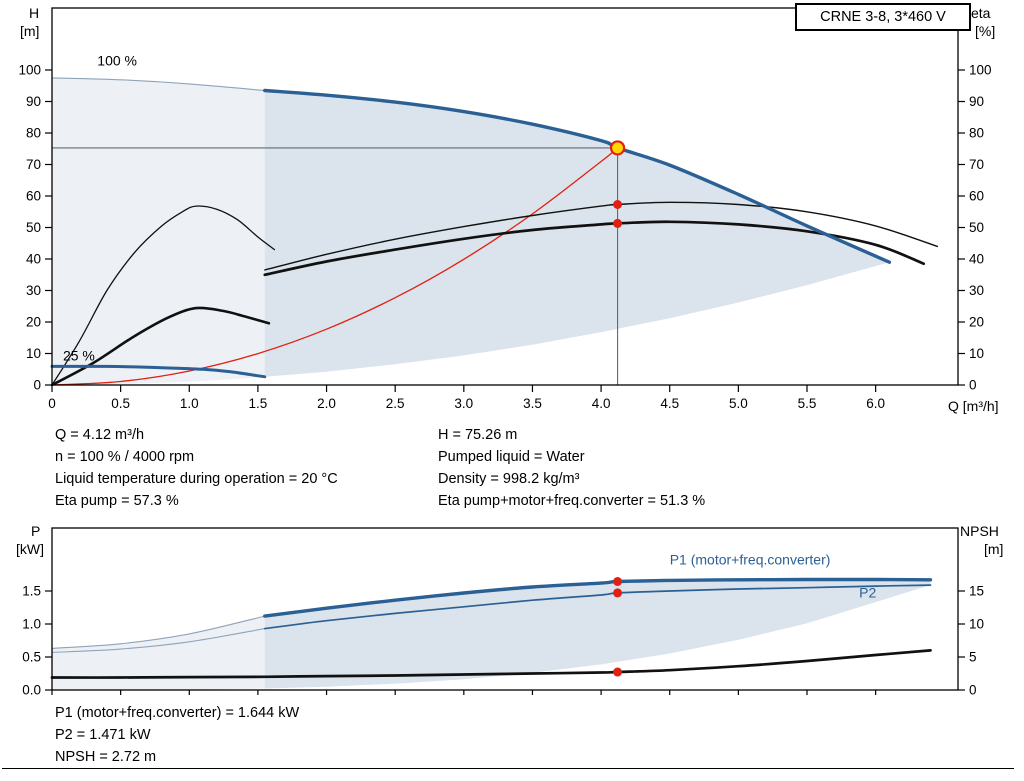  I want to click on eta_pump_25-curve, so click(163, 295).